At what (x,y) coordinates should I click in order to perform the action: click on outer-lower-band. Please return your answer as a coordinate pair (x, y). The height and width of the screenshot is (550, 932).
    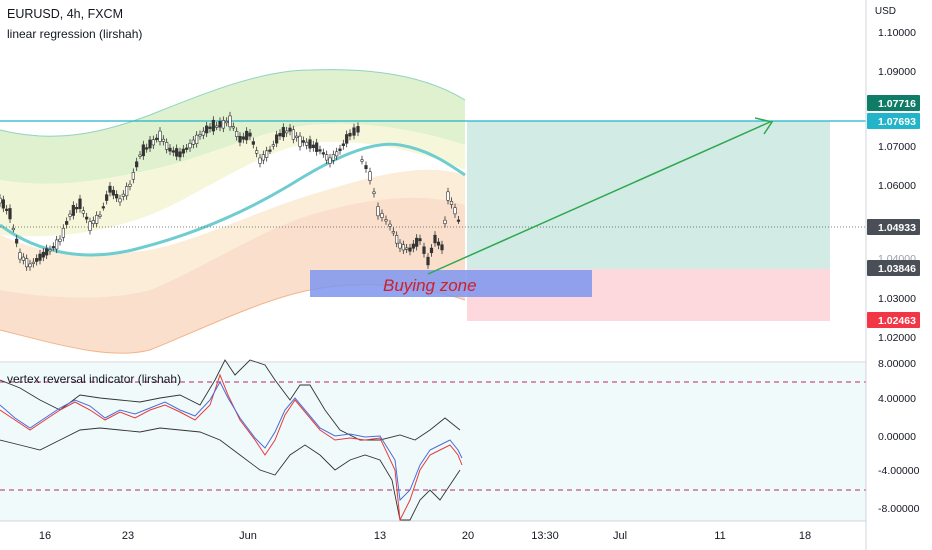
    Looking at the image, I should click on (232, 275).